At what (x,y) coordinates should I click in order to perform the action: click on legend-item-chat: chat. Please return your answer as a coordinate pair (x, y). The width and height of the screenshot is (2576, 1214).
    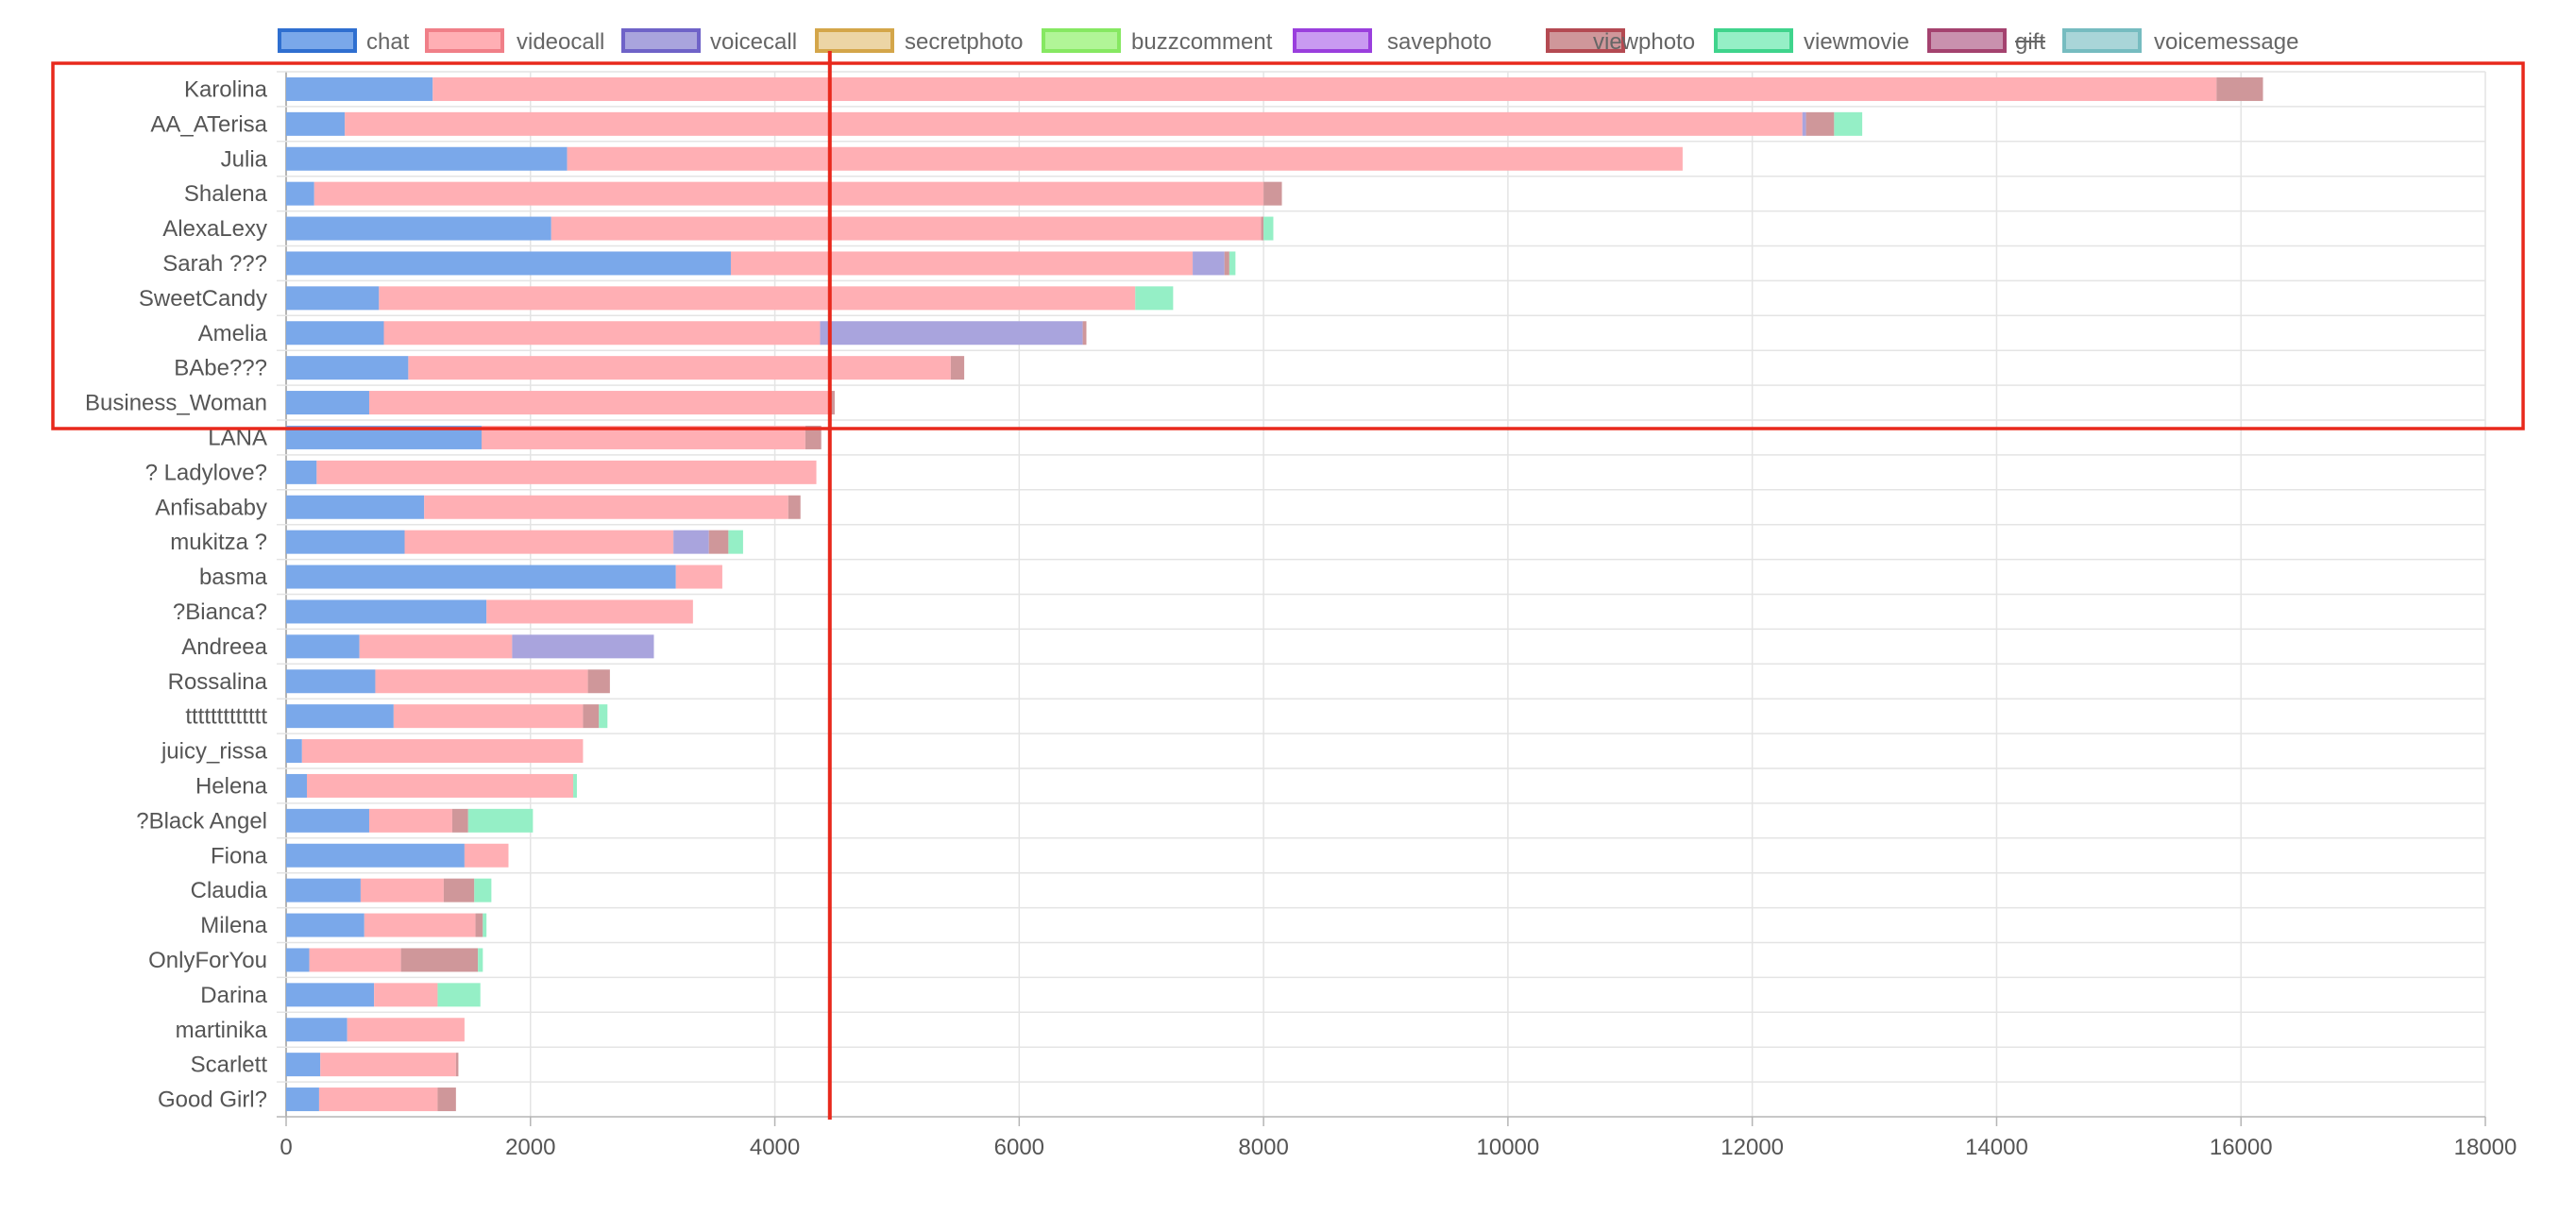
    Looking at the image, I should click on (344, 41).